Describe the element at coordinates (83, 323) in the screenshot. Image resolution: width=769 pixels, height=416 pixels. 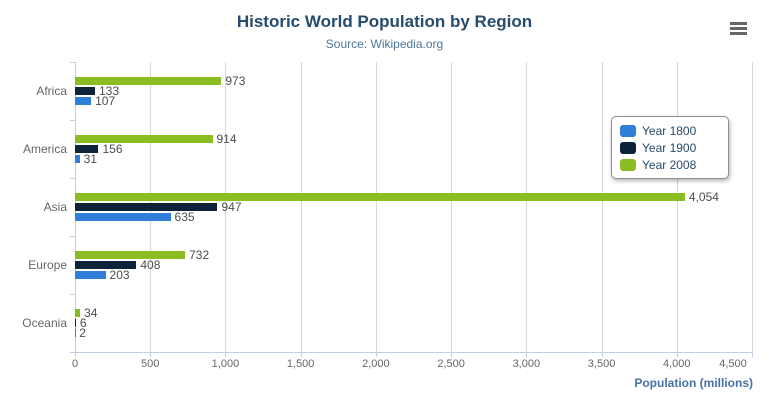
I see `bar-value-label: 6` at that location.